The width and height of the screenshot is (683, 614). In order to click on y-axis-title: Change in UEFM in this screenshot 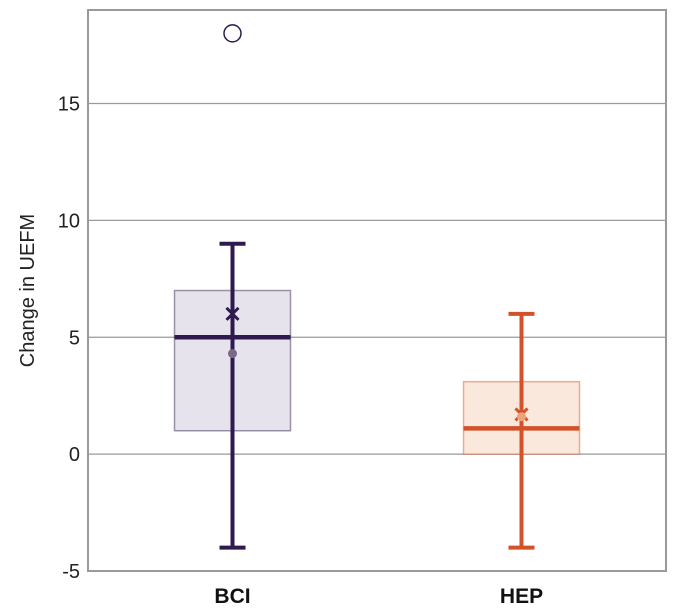, I will do `click(28, 290)`.